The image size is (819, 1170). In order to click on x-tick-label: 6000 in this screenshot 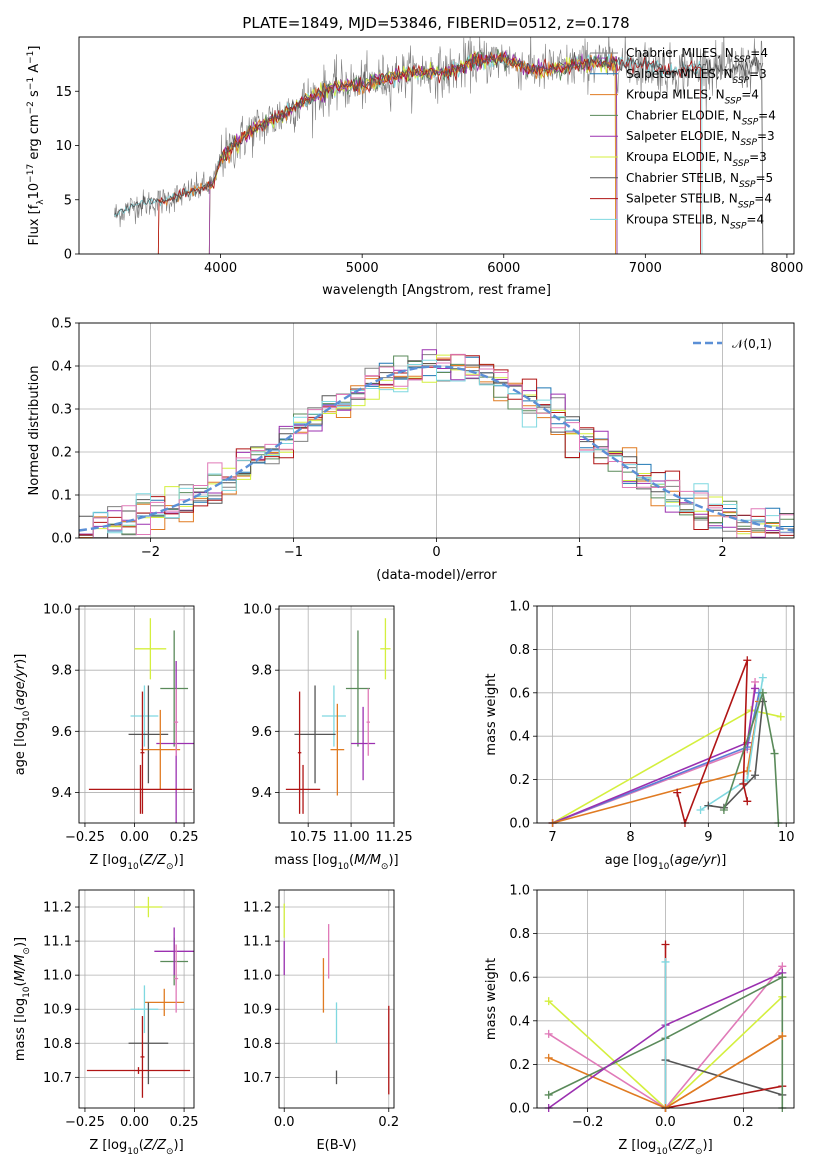, I will do `click(503, 268)`.